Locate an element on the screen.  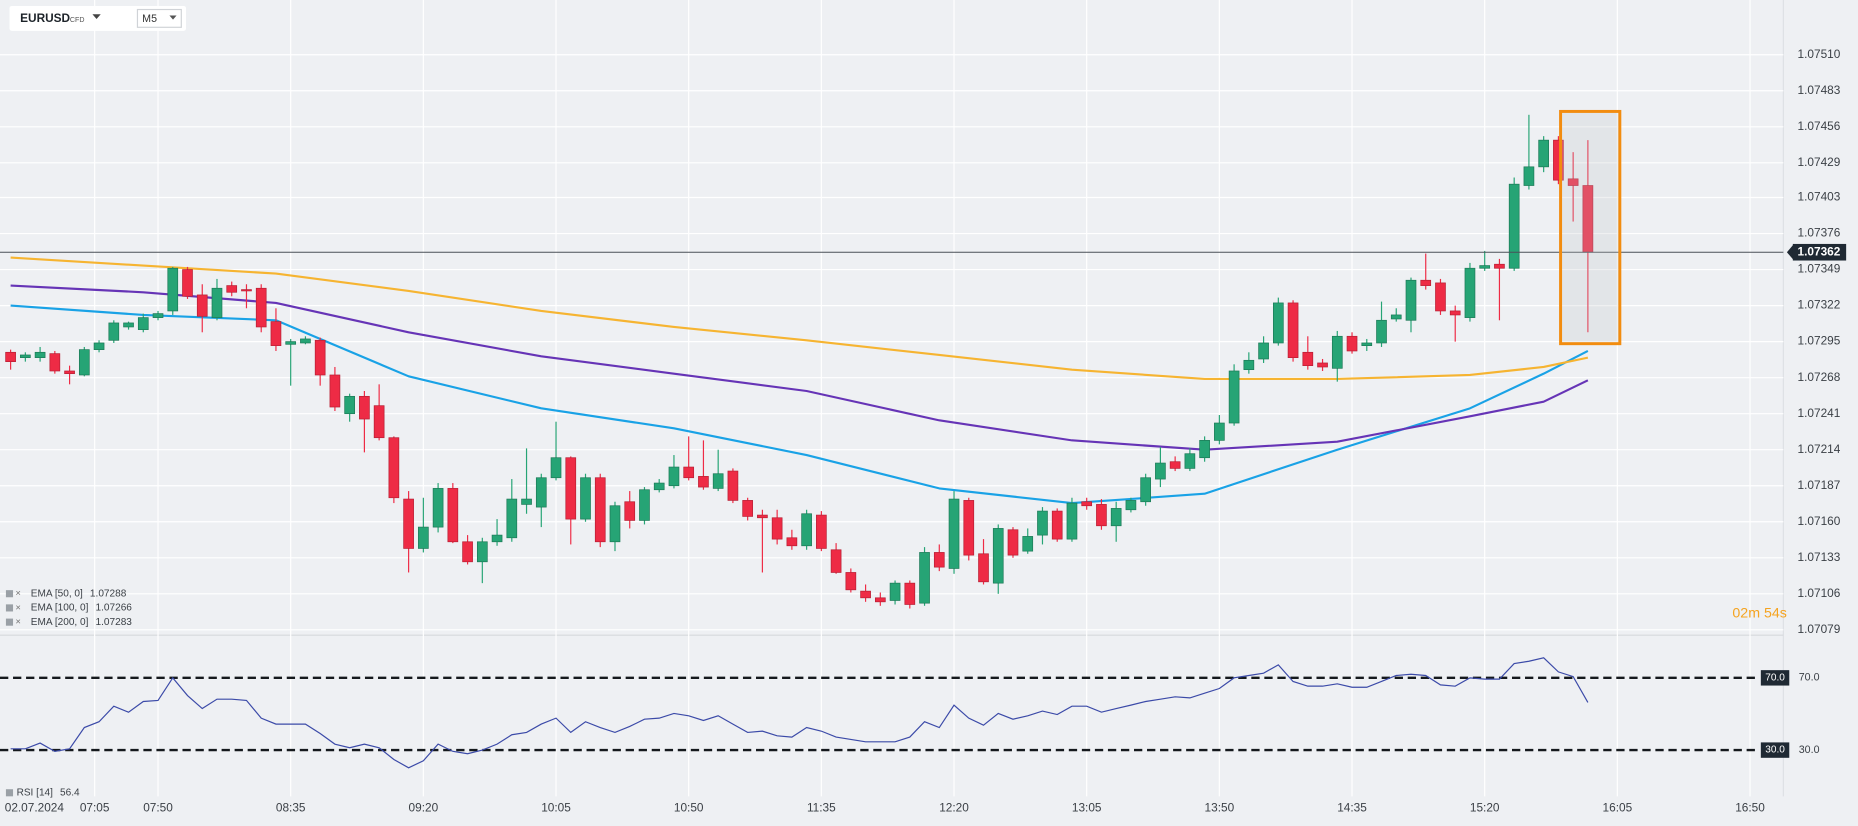
timeframe-box is located at coordinates (159, 18).